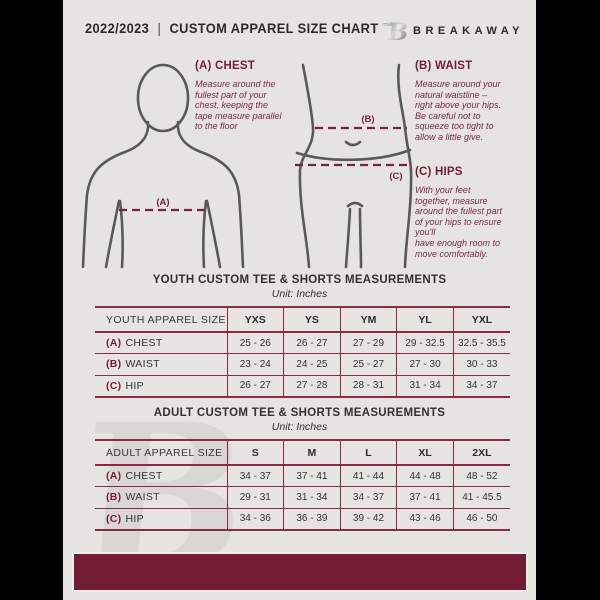  Describe the element at coordinates (481, 476) in the screenshot. I see `table-cell: 48 - 52` at that location.